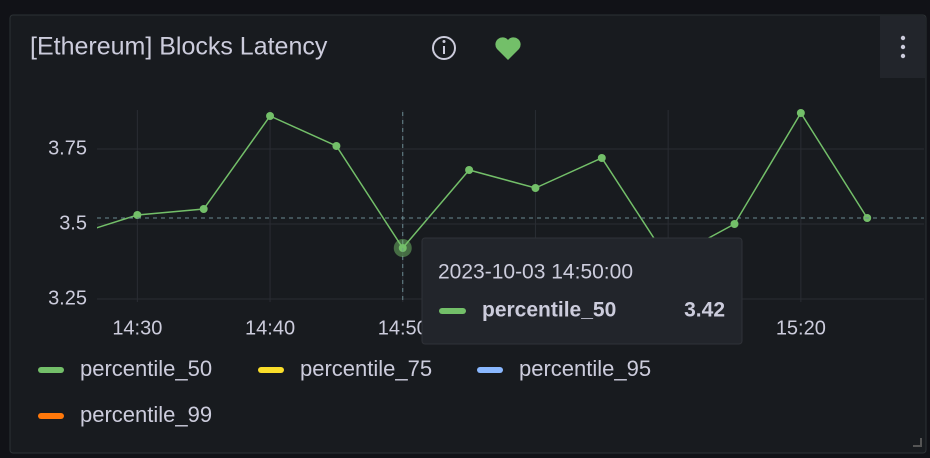 Image resolution: width=930 pixels, height=458 pixels. What do you see at coordinates (535, 272) in the screenshot?
I see `tooltip-title: 2023-10-03 14:50:00` at bounding box center [535, 272].